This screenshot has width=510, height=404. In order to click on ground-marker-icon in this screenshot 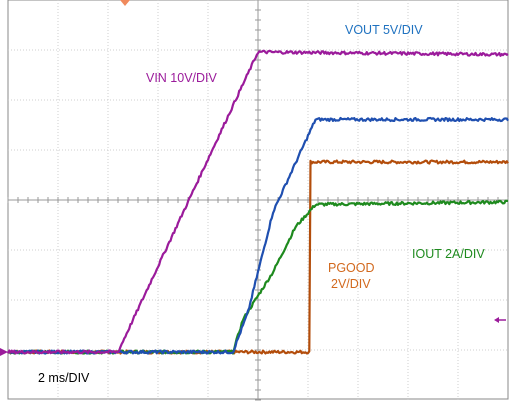, I will do `click(4, 352)`.